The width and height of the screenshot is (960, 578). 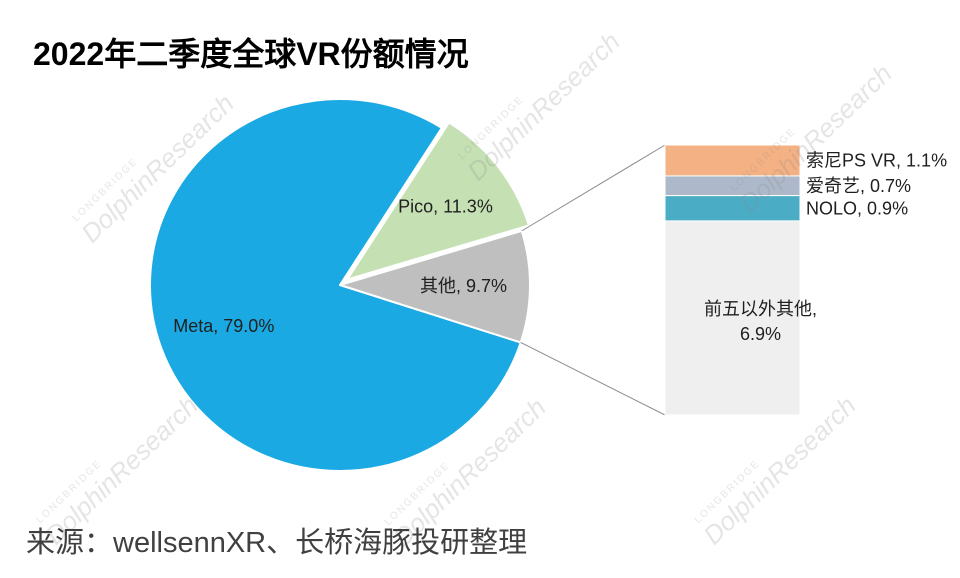 I want to click on bar-segment-label: 爱奇艺, 0.7%, so click(x=858, y=186).